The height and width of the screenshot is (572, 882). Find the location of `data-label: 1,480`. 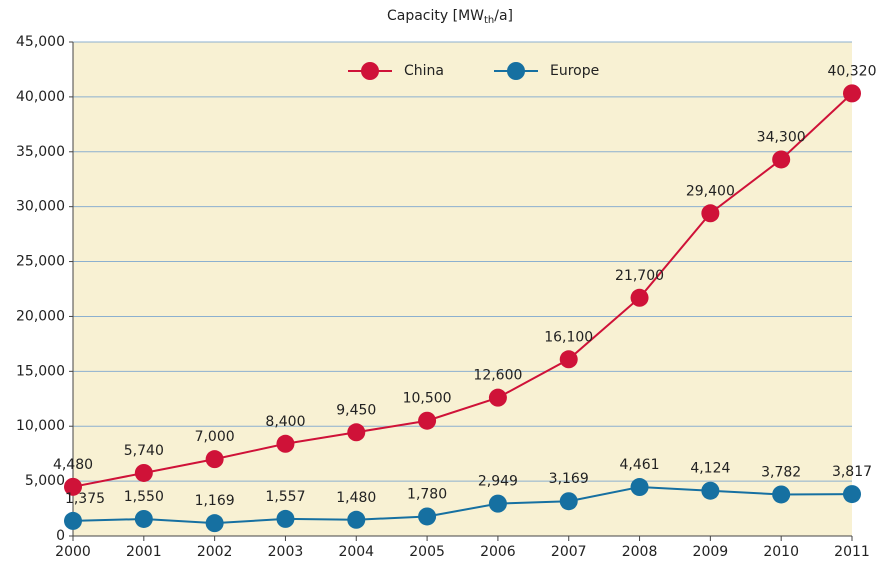

data-label: 1,480 is located at coordinates (356, 498).